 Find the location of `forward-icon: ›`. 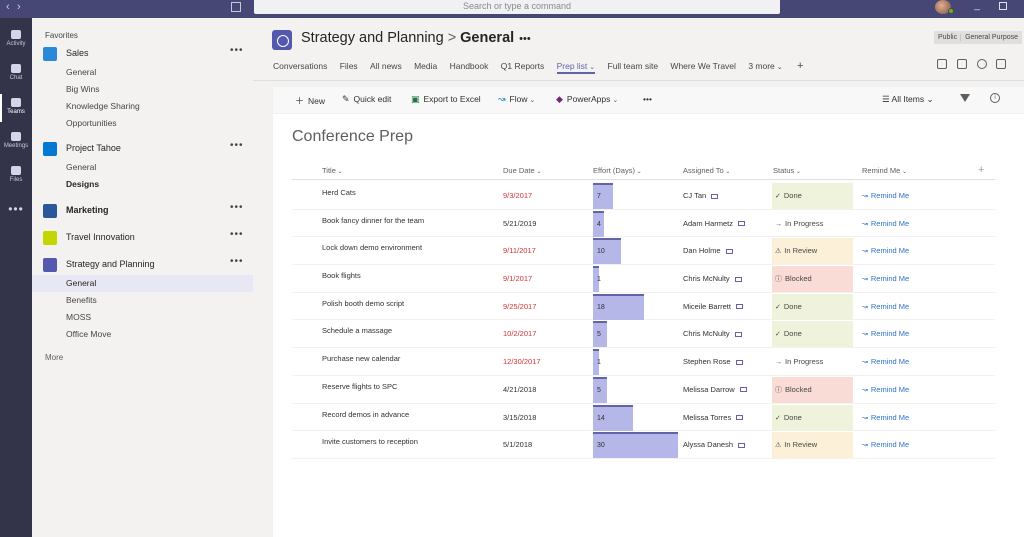

forward-icon: › is located at coordinates (19, 7).